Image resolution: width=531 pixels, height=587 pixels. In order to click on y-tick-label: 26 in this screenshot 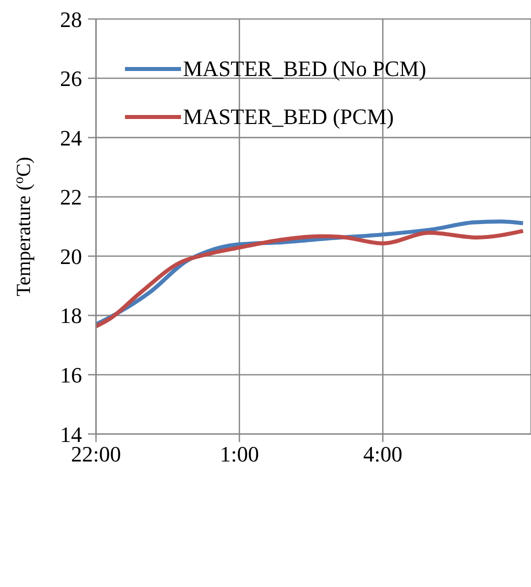, I will do `click(71, 79)`.